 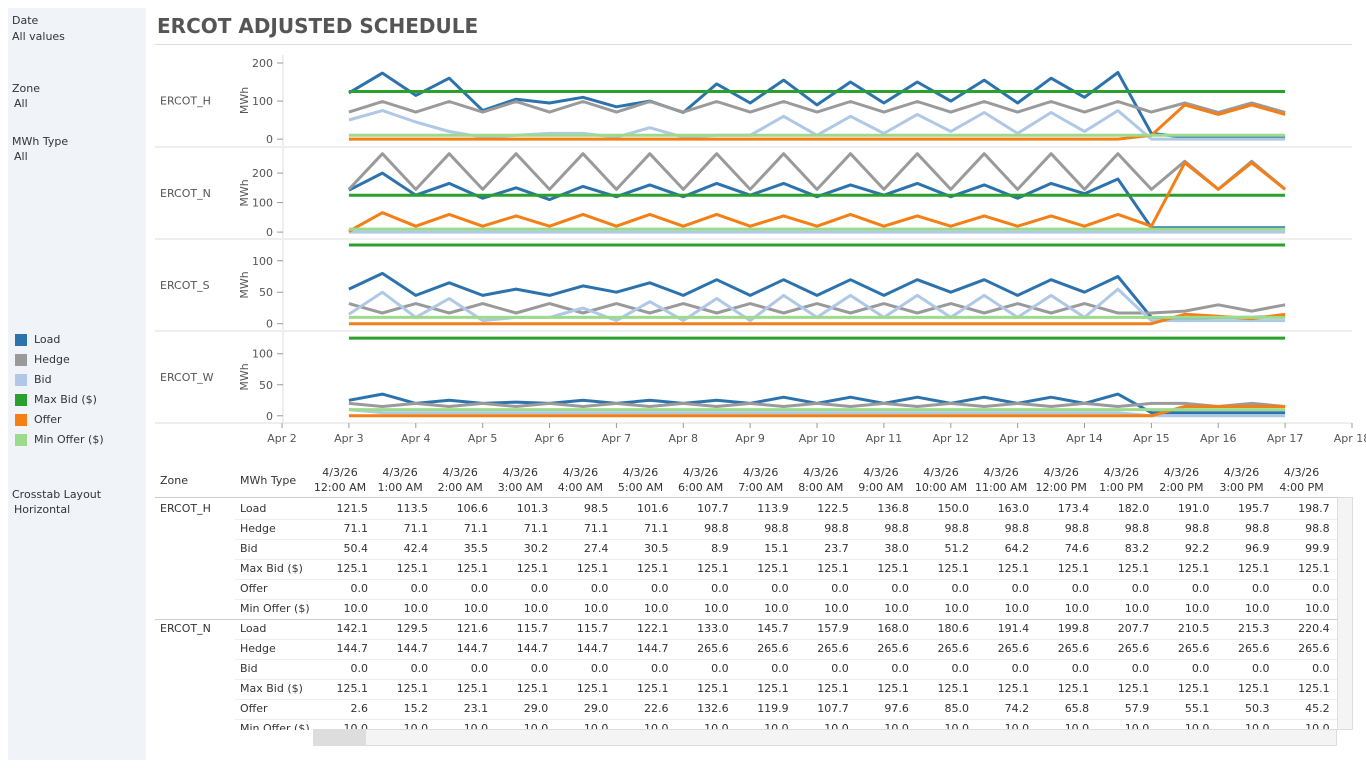 I want to click on cell: 129.5, so click(x=412, y=628).